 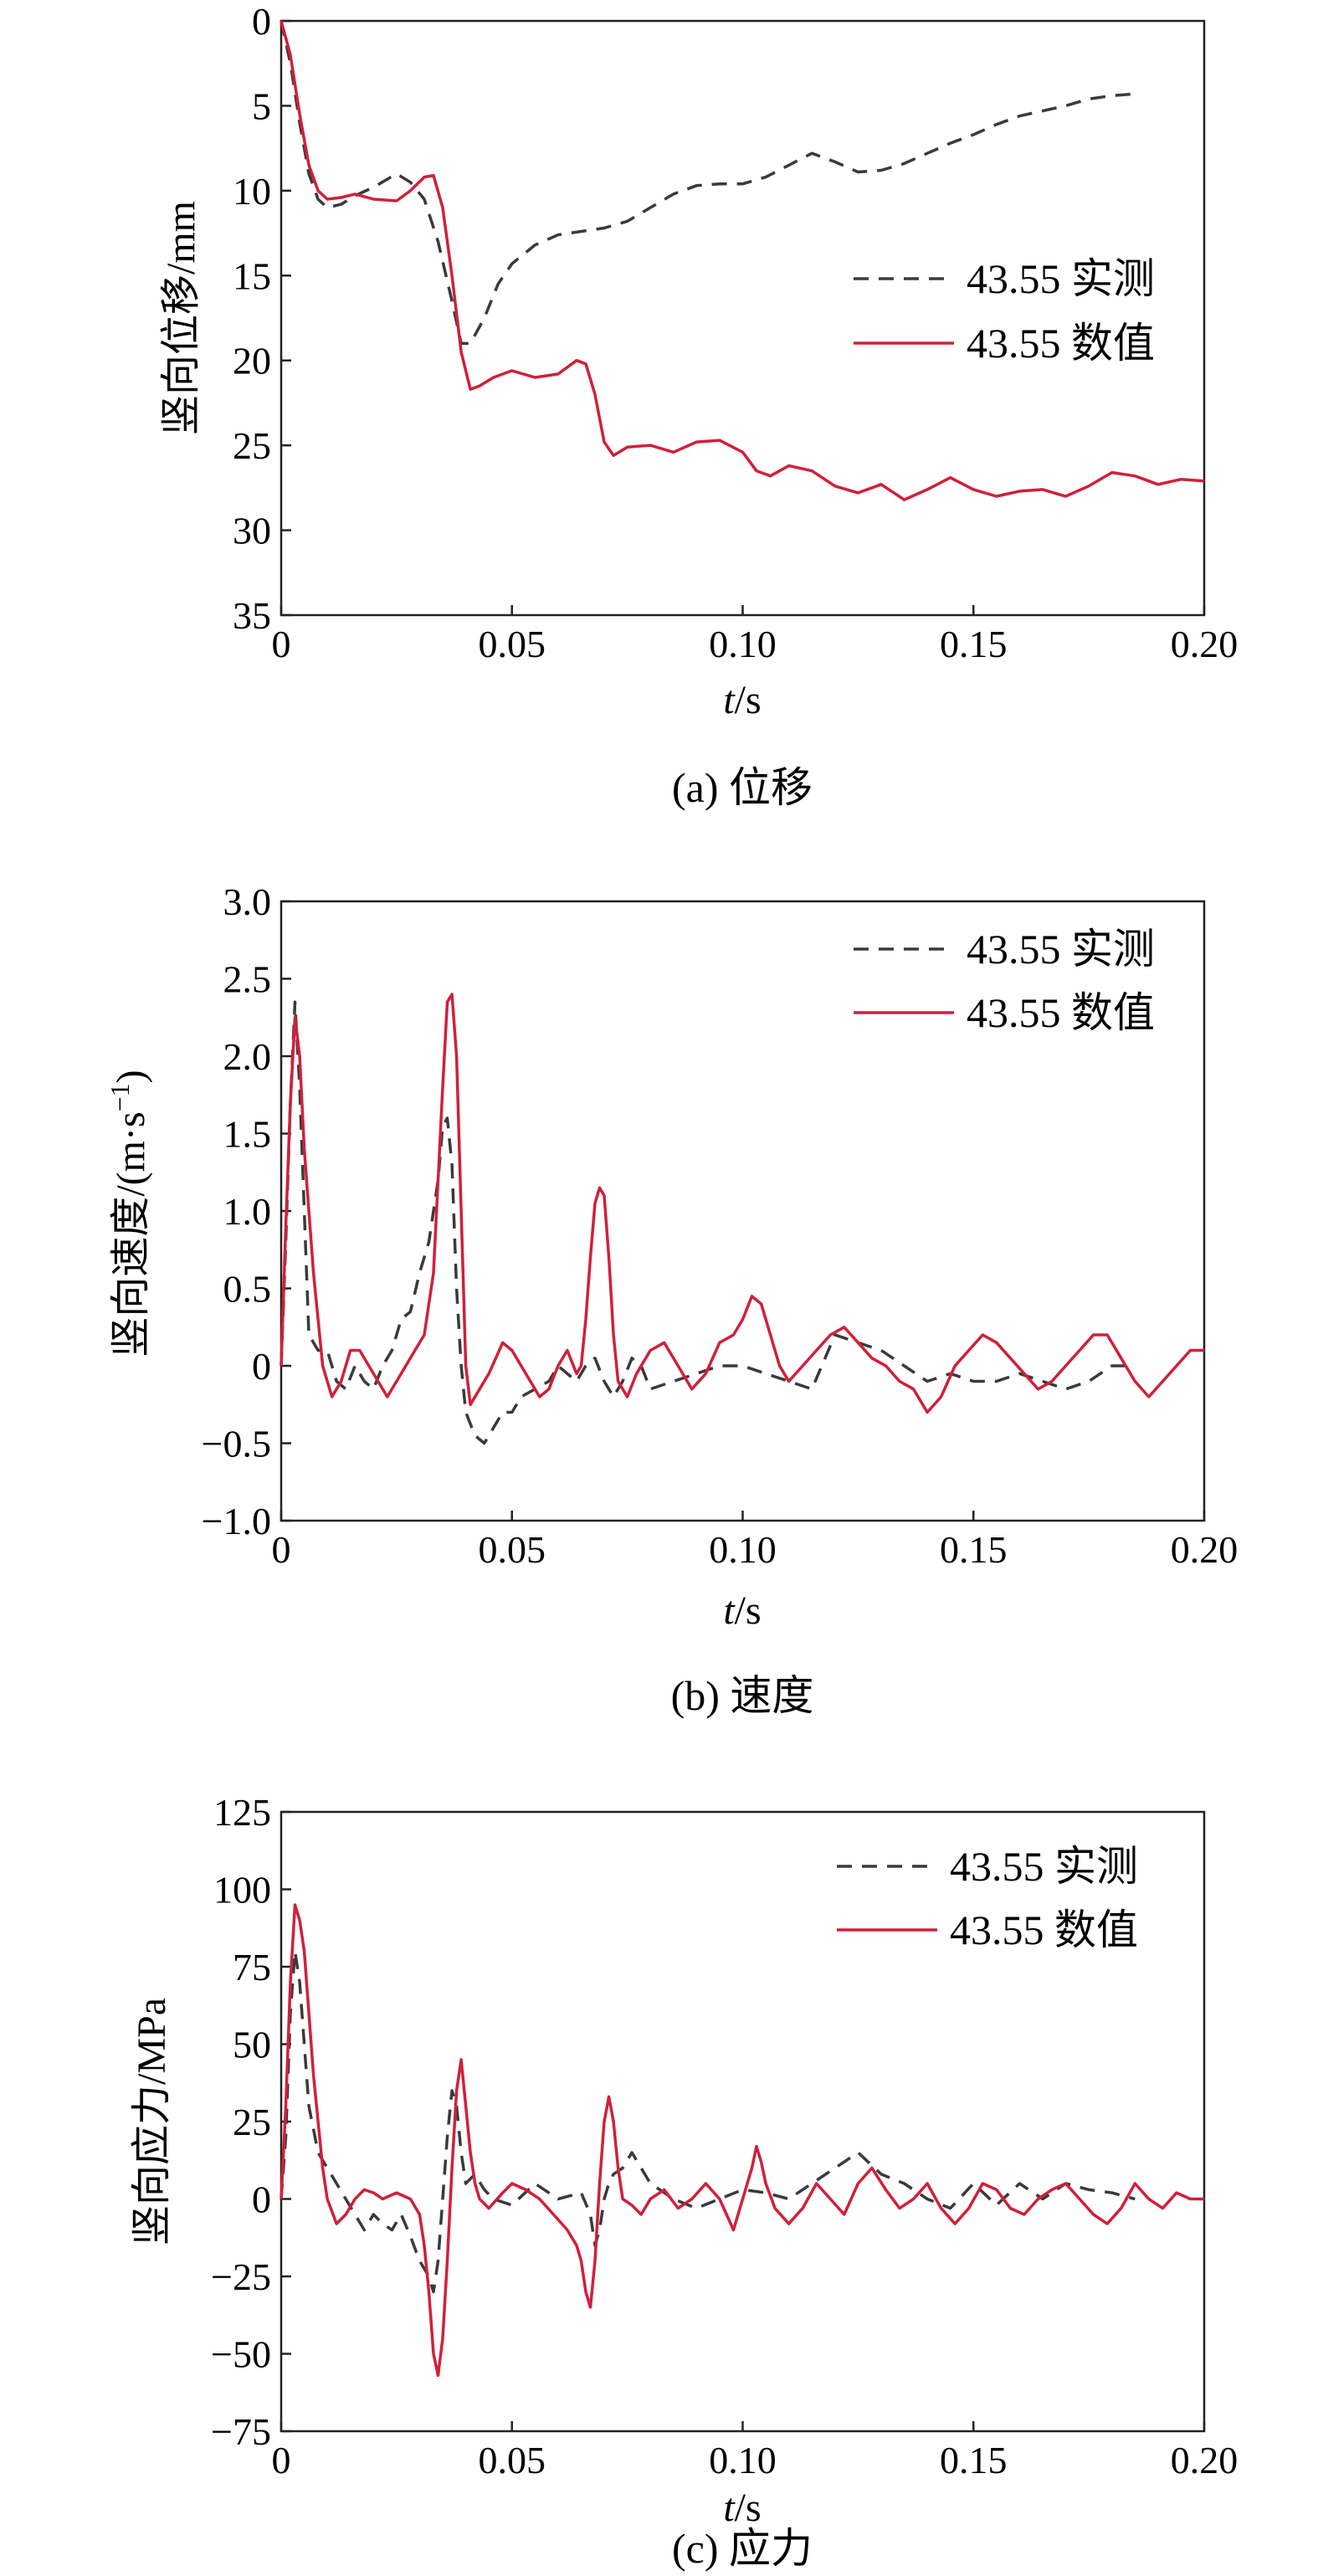 I want to click on y-tick-label: 20, so click(x=252, y=361).